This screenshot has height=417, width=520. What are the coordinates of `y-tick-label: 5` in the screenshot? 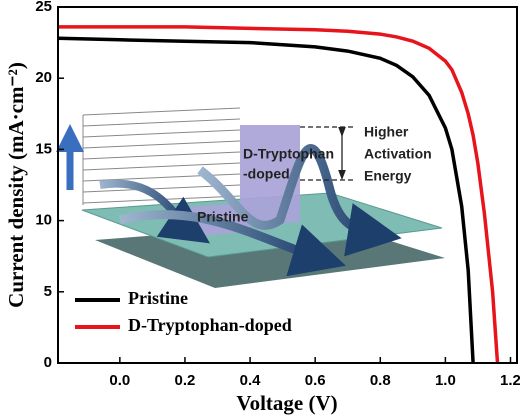 It's located at (48, 291).